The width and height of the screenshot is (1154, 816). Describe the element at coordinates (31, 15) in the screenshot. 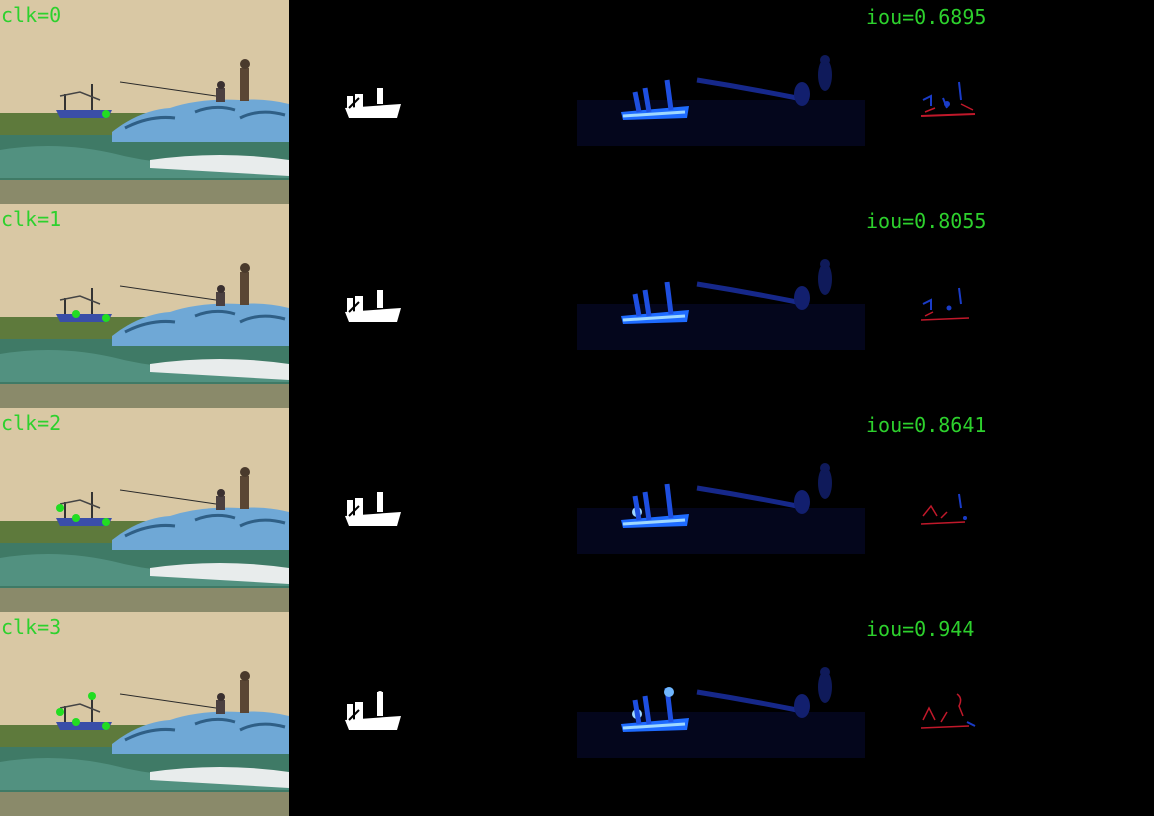

I see `click-count-label: clk=0` at that location.